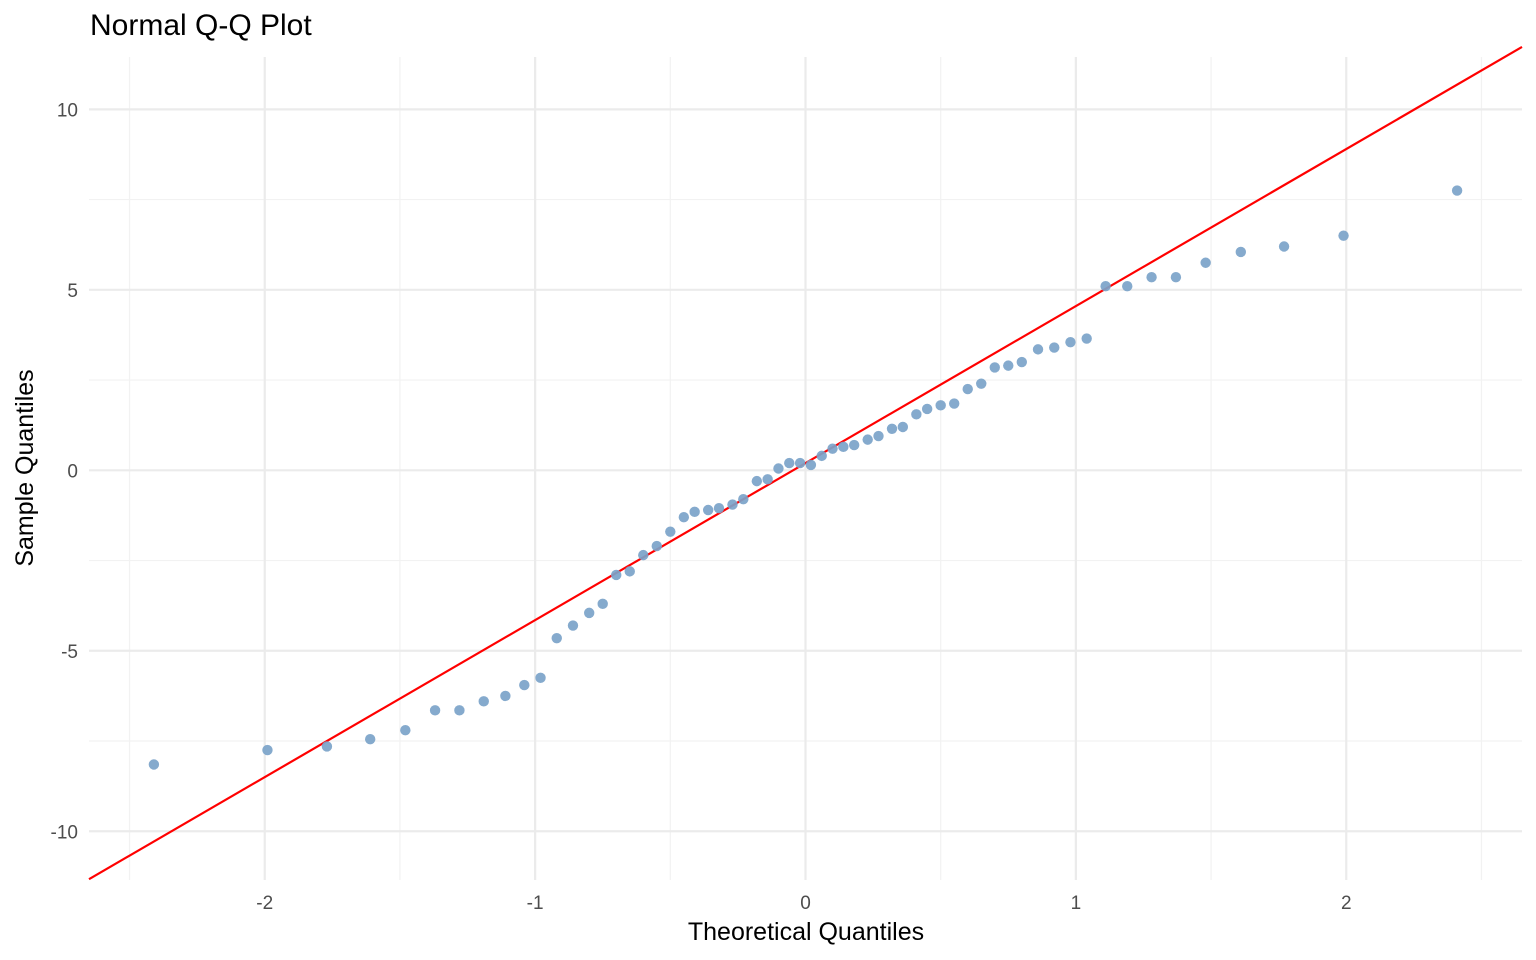 This screenshot has width=1536, height=960. I want to click on y-tick-label: -5, so click(69, 652).